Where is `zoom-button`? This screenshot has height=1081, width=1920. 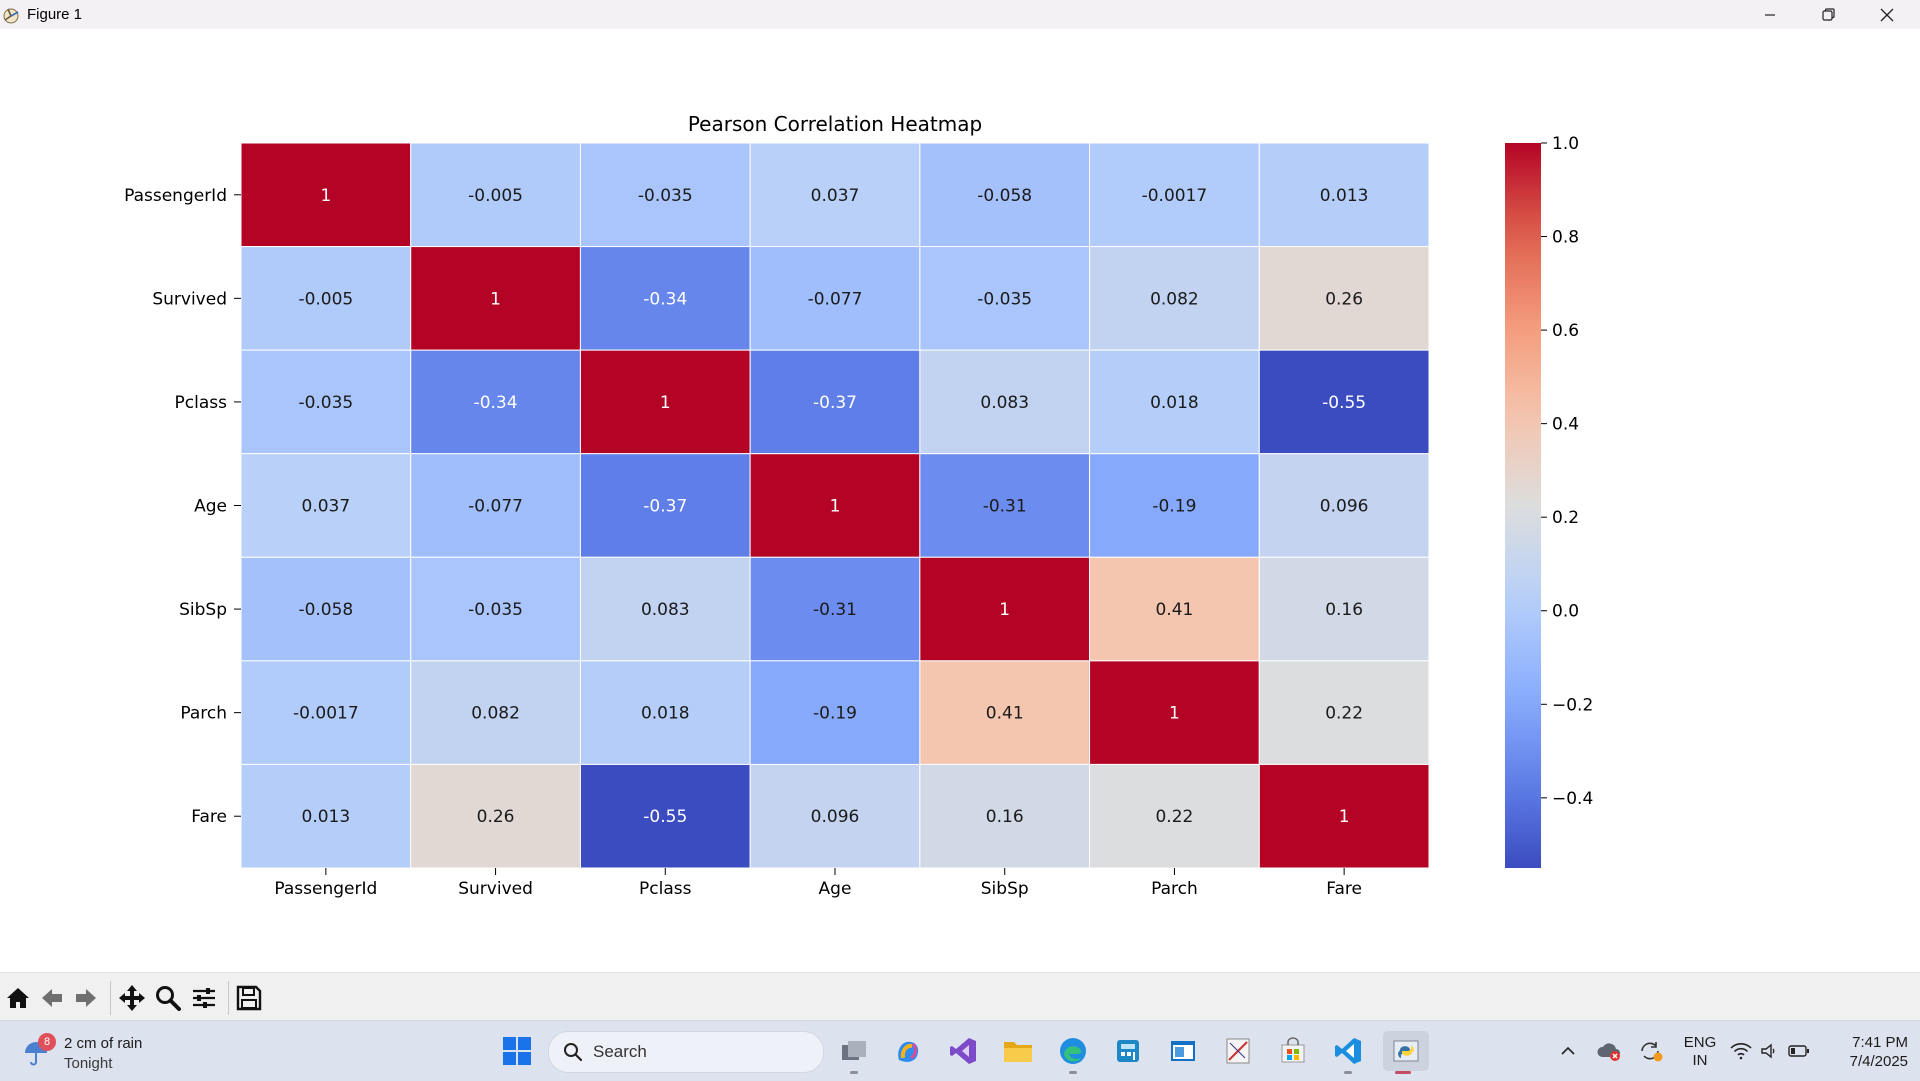 zoom-button is located at coordinates (168, 998).